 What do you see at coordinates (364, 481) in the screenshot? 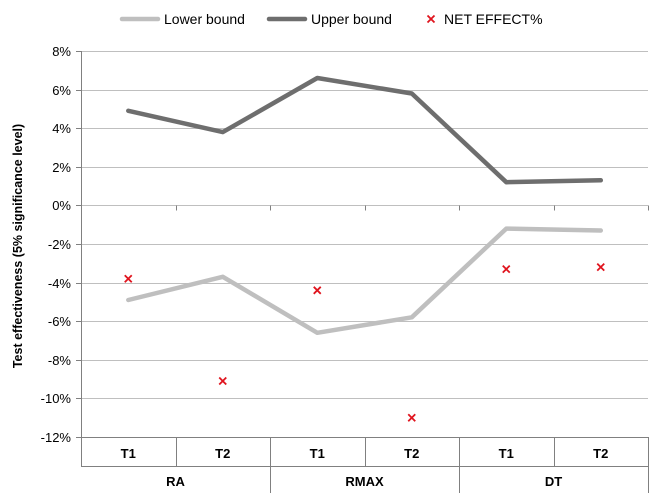
I see `group-label: RMAX` at bounding box center [364, 481].